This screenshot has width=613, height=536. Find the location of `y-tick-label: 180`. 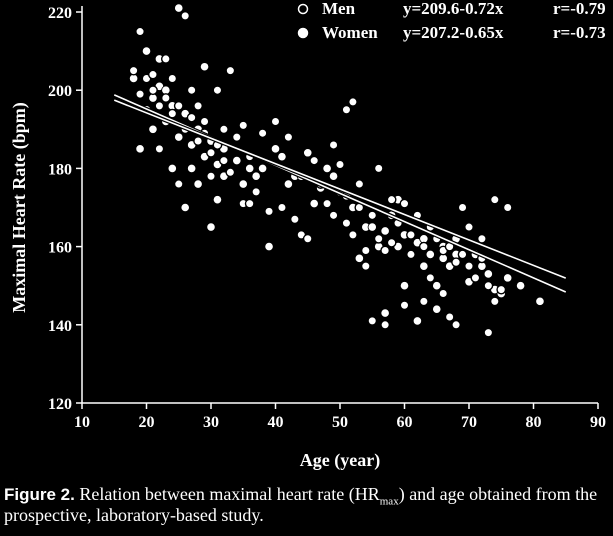

y-tick-label: 180 is located at coordinates (60, 169).